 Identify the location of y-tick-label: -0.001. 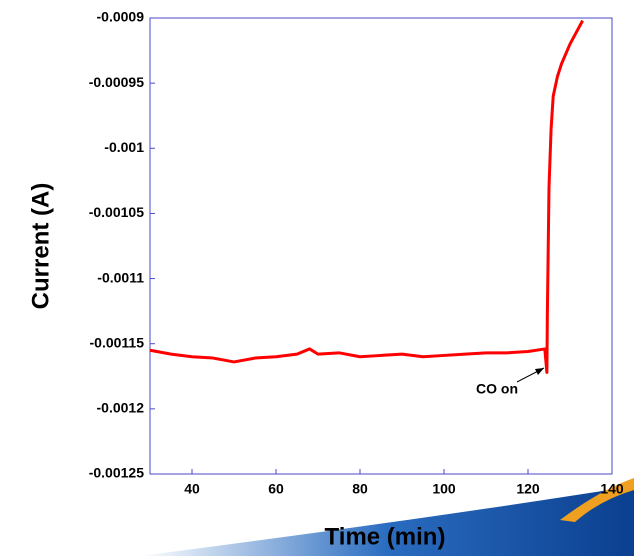
(124, 147).